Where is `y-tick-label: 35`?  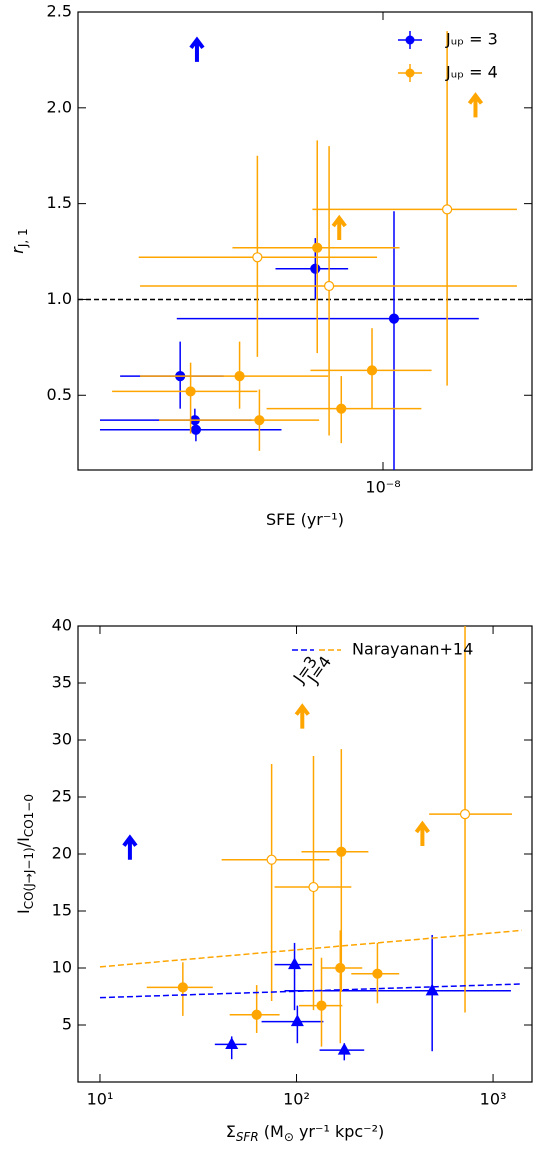 y-tick-label: 35 is located at coordinates (62, 682).